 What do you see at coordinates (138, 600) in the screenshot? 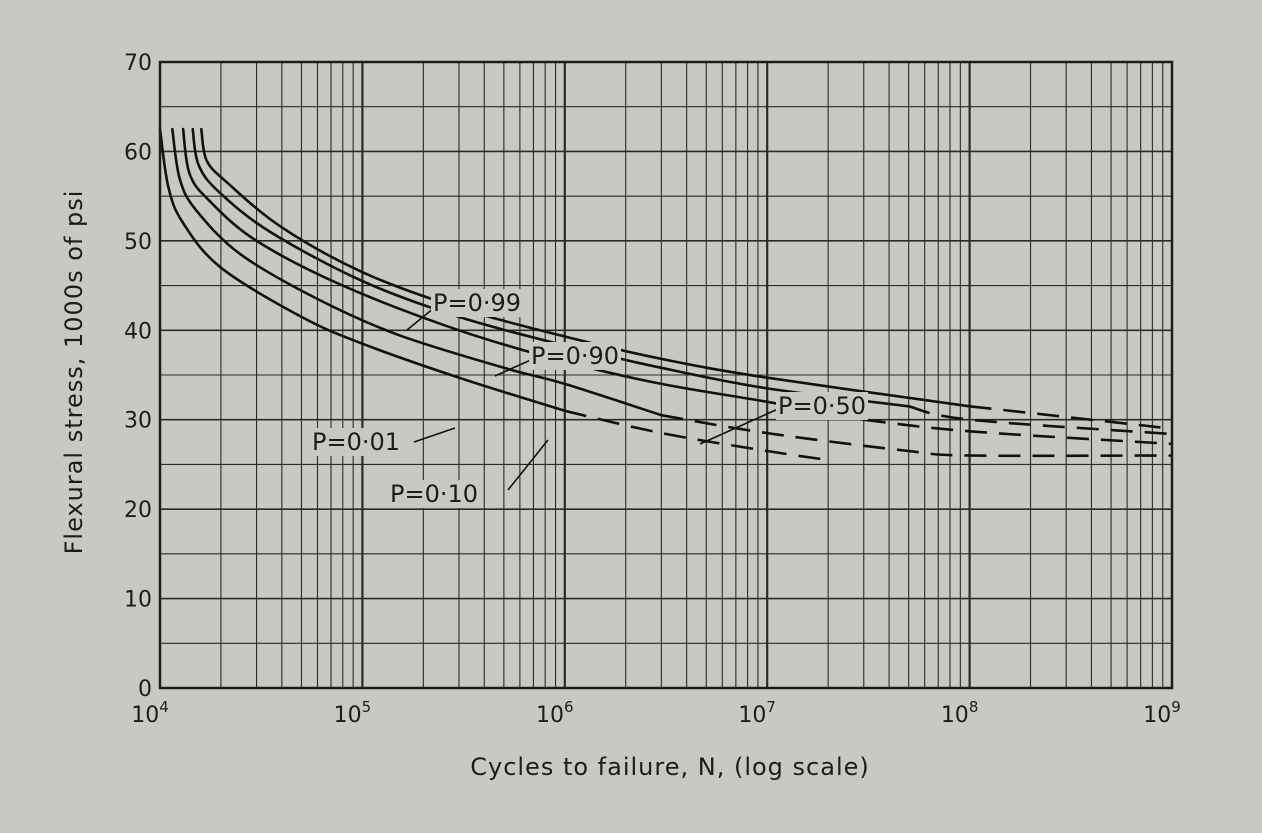
I see `y-tick-label: 10` at bounding box center [138, 600].